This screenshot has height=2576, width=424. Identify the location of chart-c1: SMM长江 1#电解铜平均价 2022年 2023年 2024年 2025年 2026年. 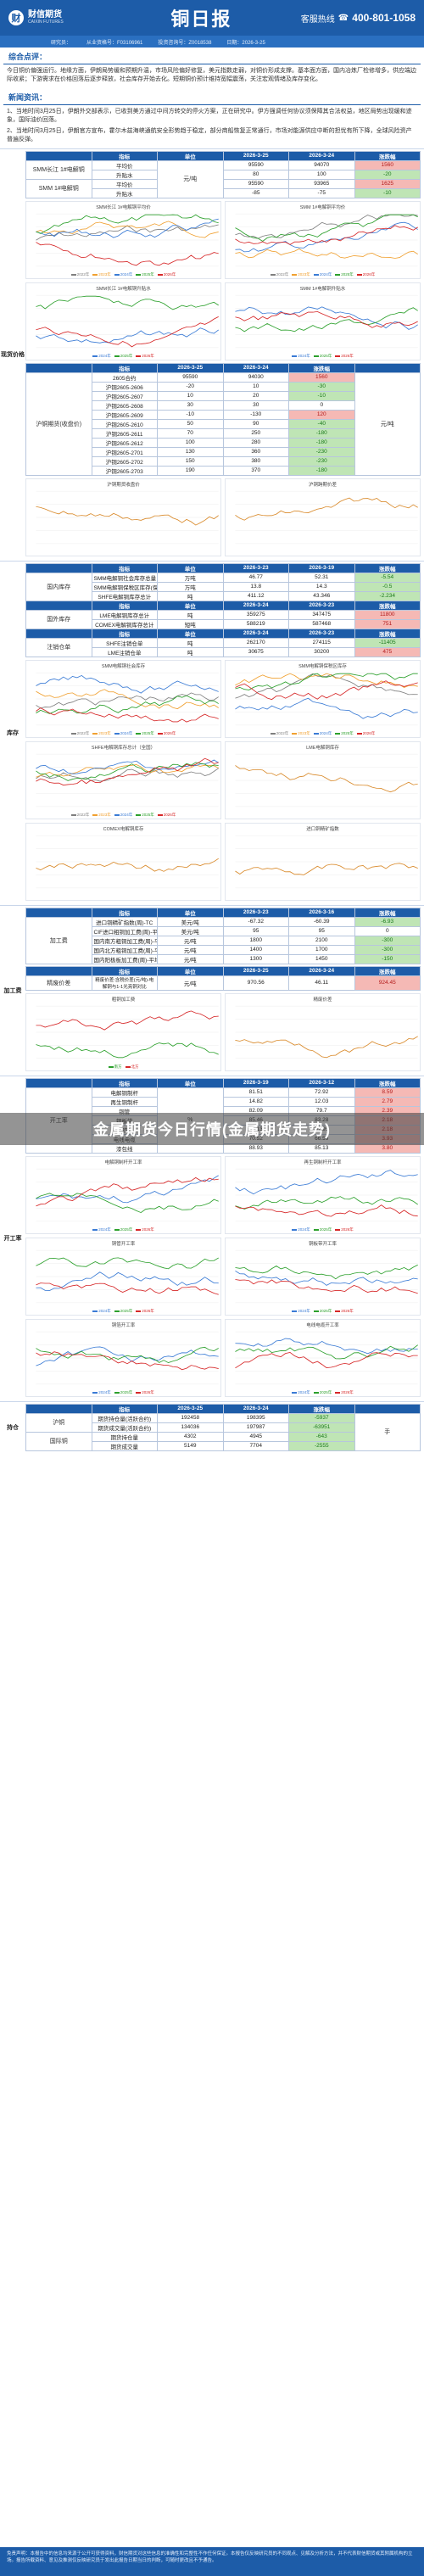
(123, 239).